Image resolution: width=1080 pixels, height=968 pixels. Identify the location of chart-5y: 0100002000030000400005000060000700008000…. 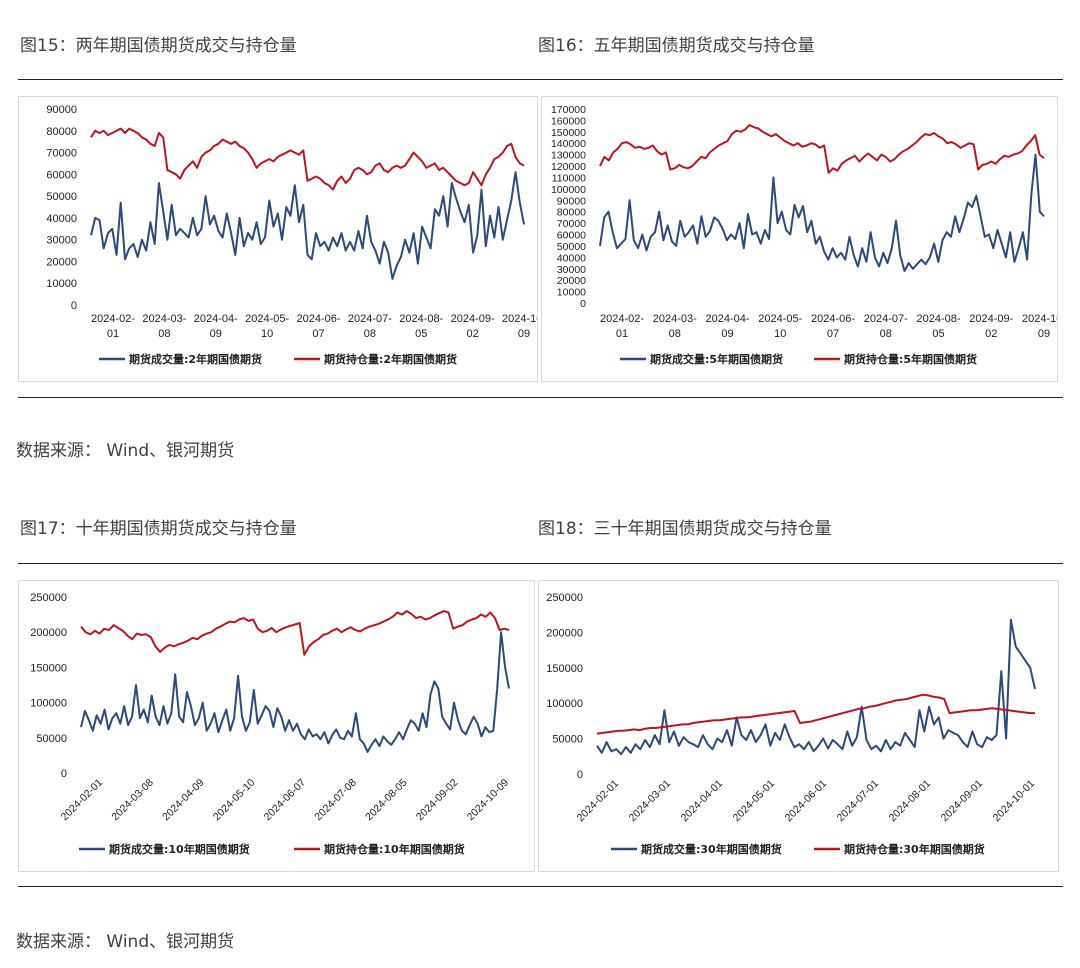
(804, 235).